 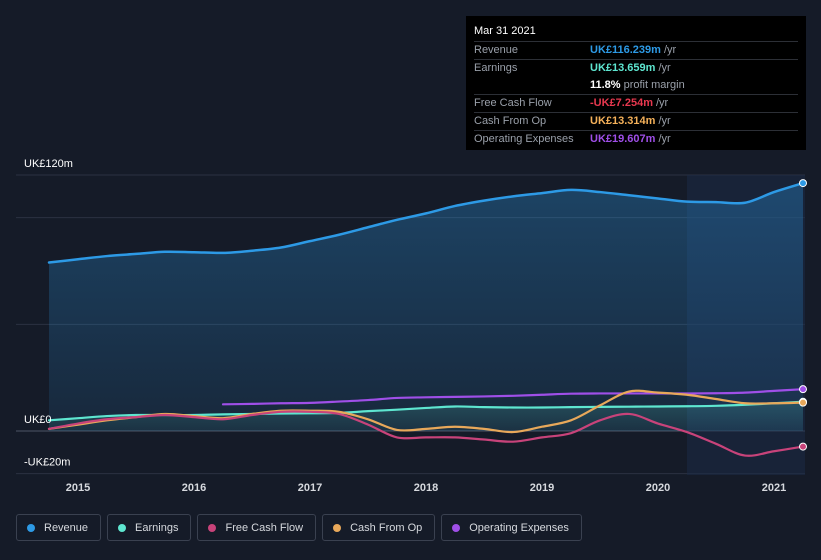 I want to click on tooltip-row: Revenue UK£116.239m/yr, so click(x=636, y=50).